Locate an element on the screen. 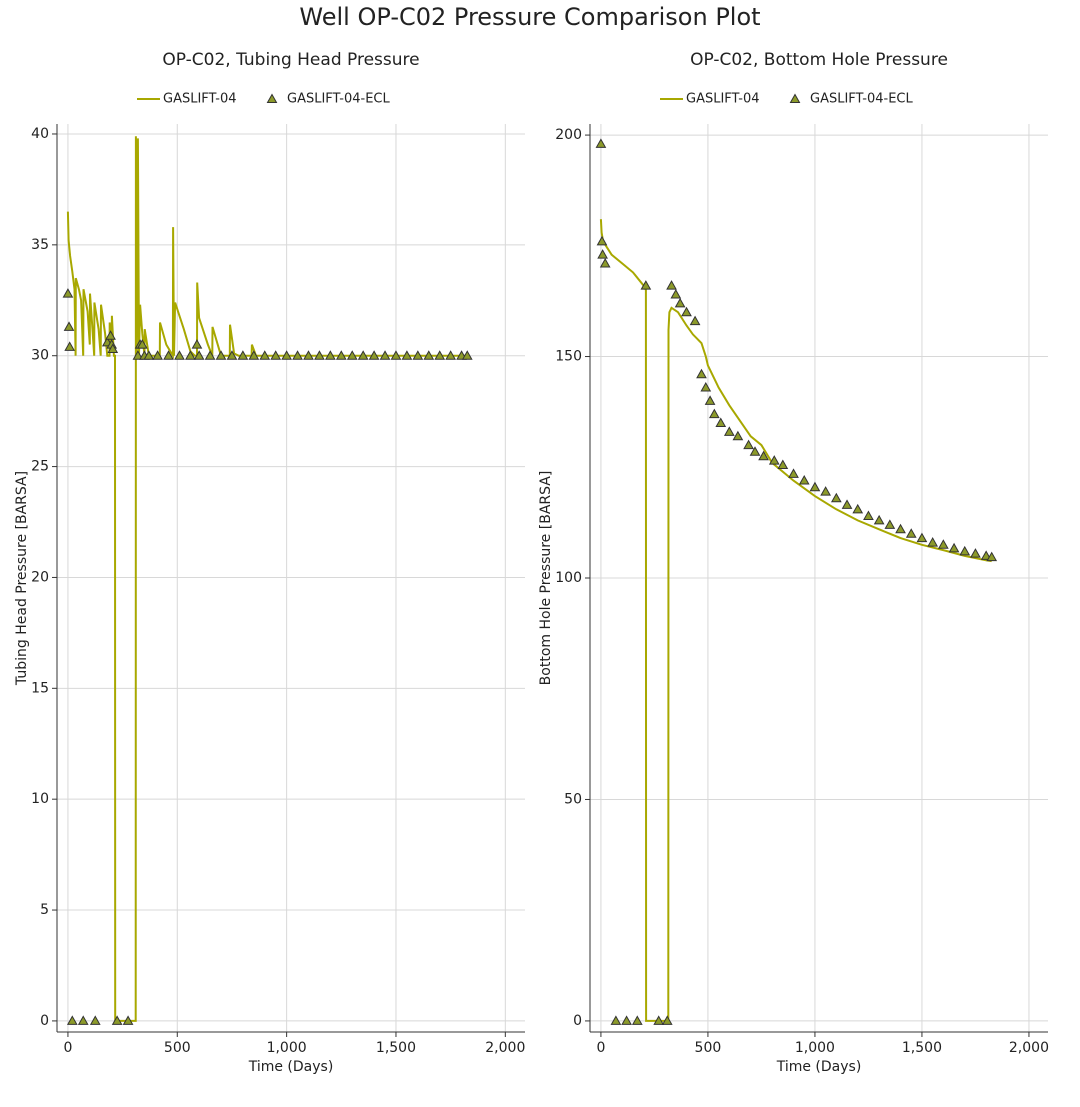  y-tick-label: 100 is located at coordinates (568, 578).